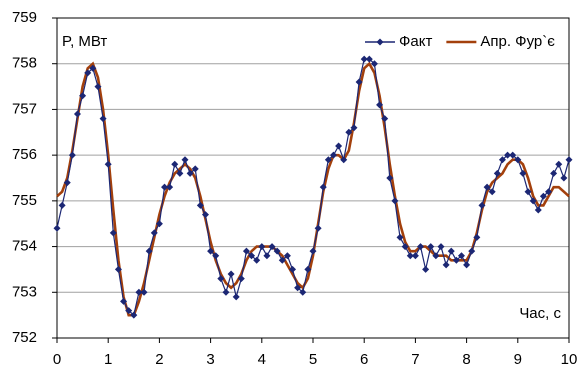  What do you see at coordinates (24, 108) in the screenshot?
I see `y-tick-label: 757` at bounding box center [24, 108].